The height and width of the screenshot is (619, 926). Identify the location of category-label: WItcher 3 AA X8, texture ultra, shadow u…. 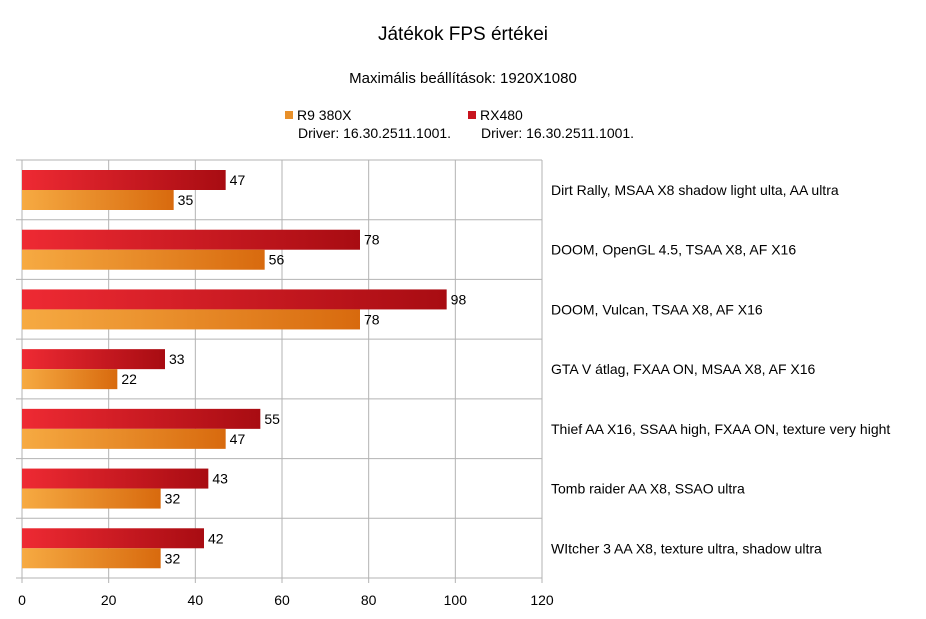
(686, 548).